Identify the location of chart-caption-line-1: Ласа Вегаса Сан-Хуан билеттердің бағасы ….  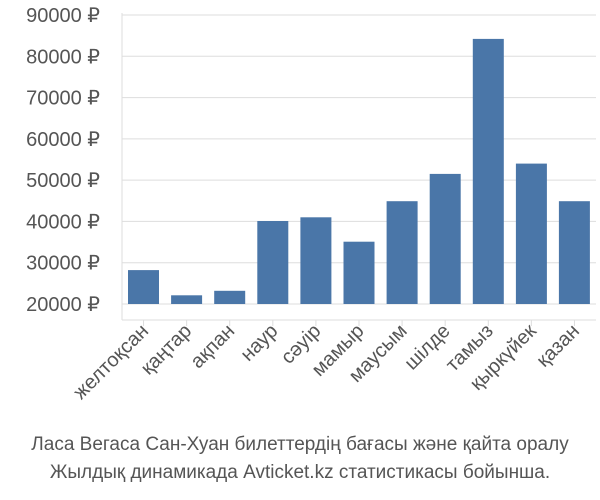
(300, 444).